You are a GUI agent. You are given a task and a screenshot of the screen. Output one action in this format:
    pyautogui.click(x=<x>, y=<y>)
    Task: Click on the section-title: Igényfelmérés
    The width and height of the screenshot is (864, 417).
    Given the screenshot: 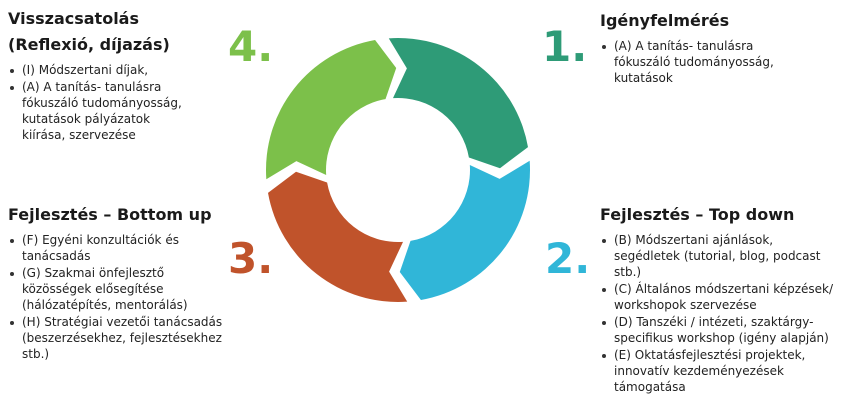 What is the action you would take?
    pyautogui.click(x=665, y=20)
    